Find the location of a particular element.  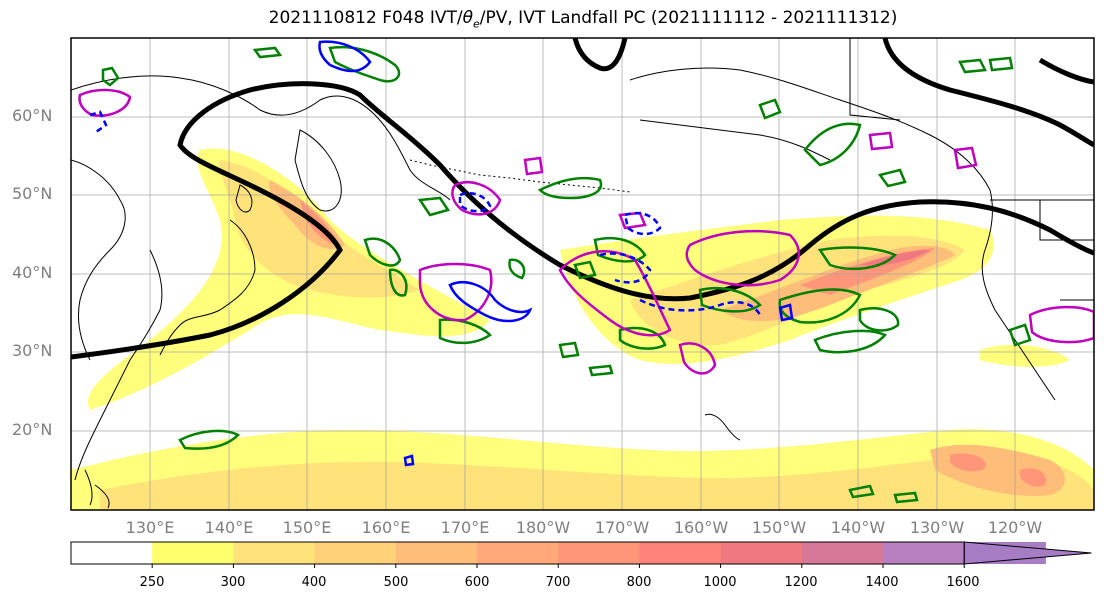

lon-label-160w: 160°W is located at coordinates (701, 527).